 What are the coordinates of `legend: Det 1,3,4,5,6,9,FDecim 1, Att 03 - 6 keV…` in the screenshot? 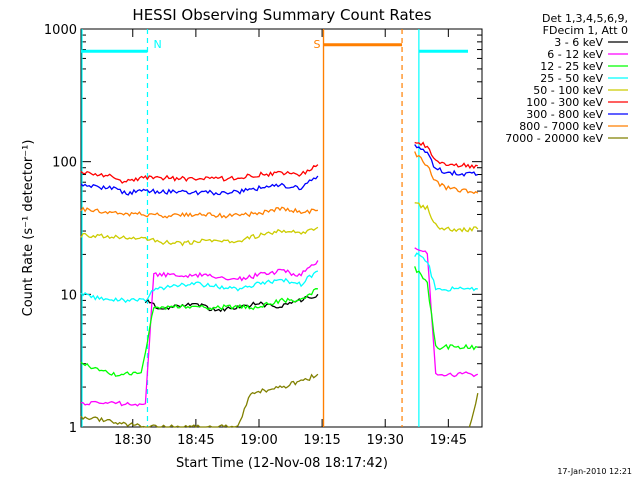 It's located at (566, 78).